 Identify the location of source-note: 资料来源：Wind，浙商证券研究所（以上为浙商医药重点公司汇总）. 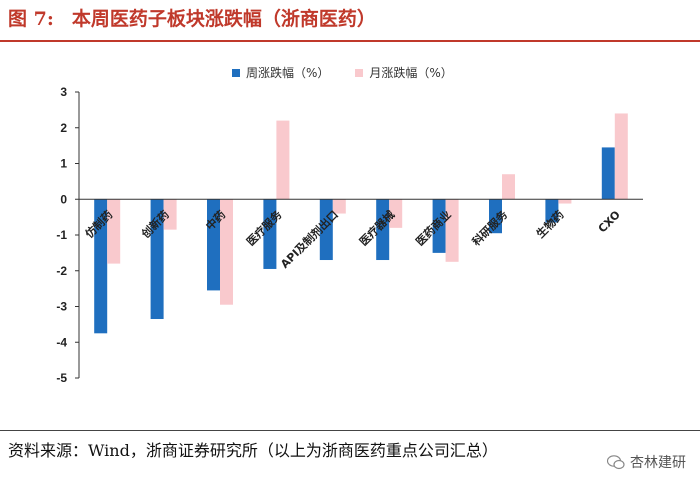
(253, 450).